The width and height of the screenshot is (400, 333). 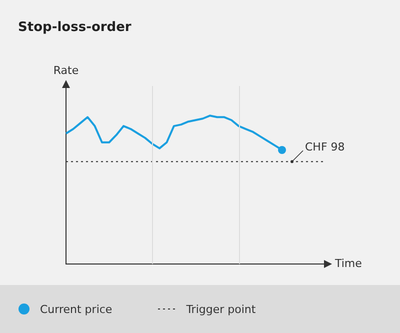 What do you see at coordinates (221, 309) in the screenshot?
I see `legend-label: Trigger point` at bounding box center [221, 309].